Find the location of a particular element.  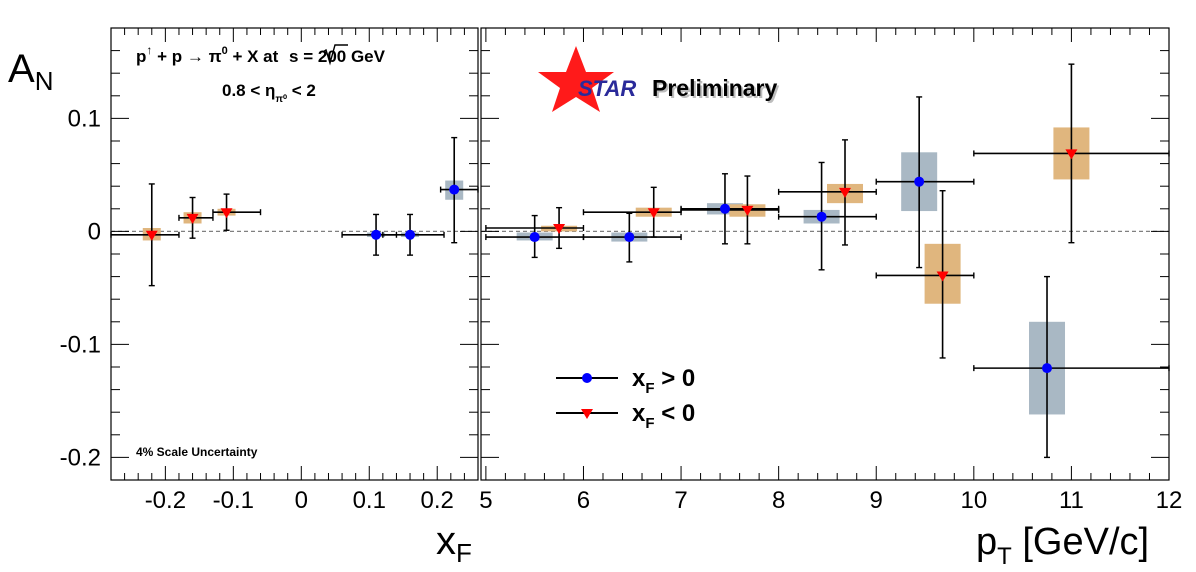

x-tick-label-xF: -0.2 is located at coordinates (165, 500).